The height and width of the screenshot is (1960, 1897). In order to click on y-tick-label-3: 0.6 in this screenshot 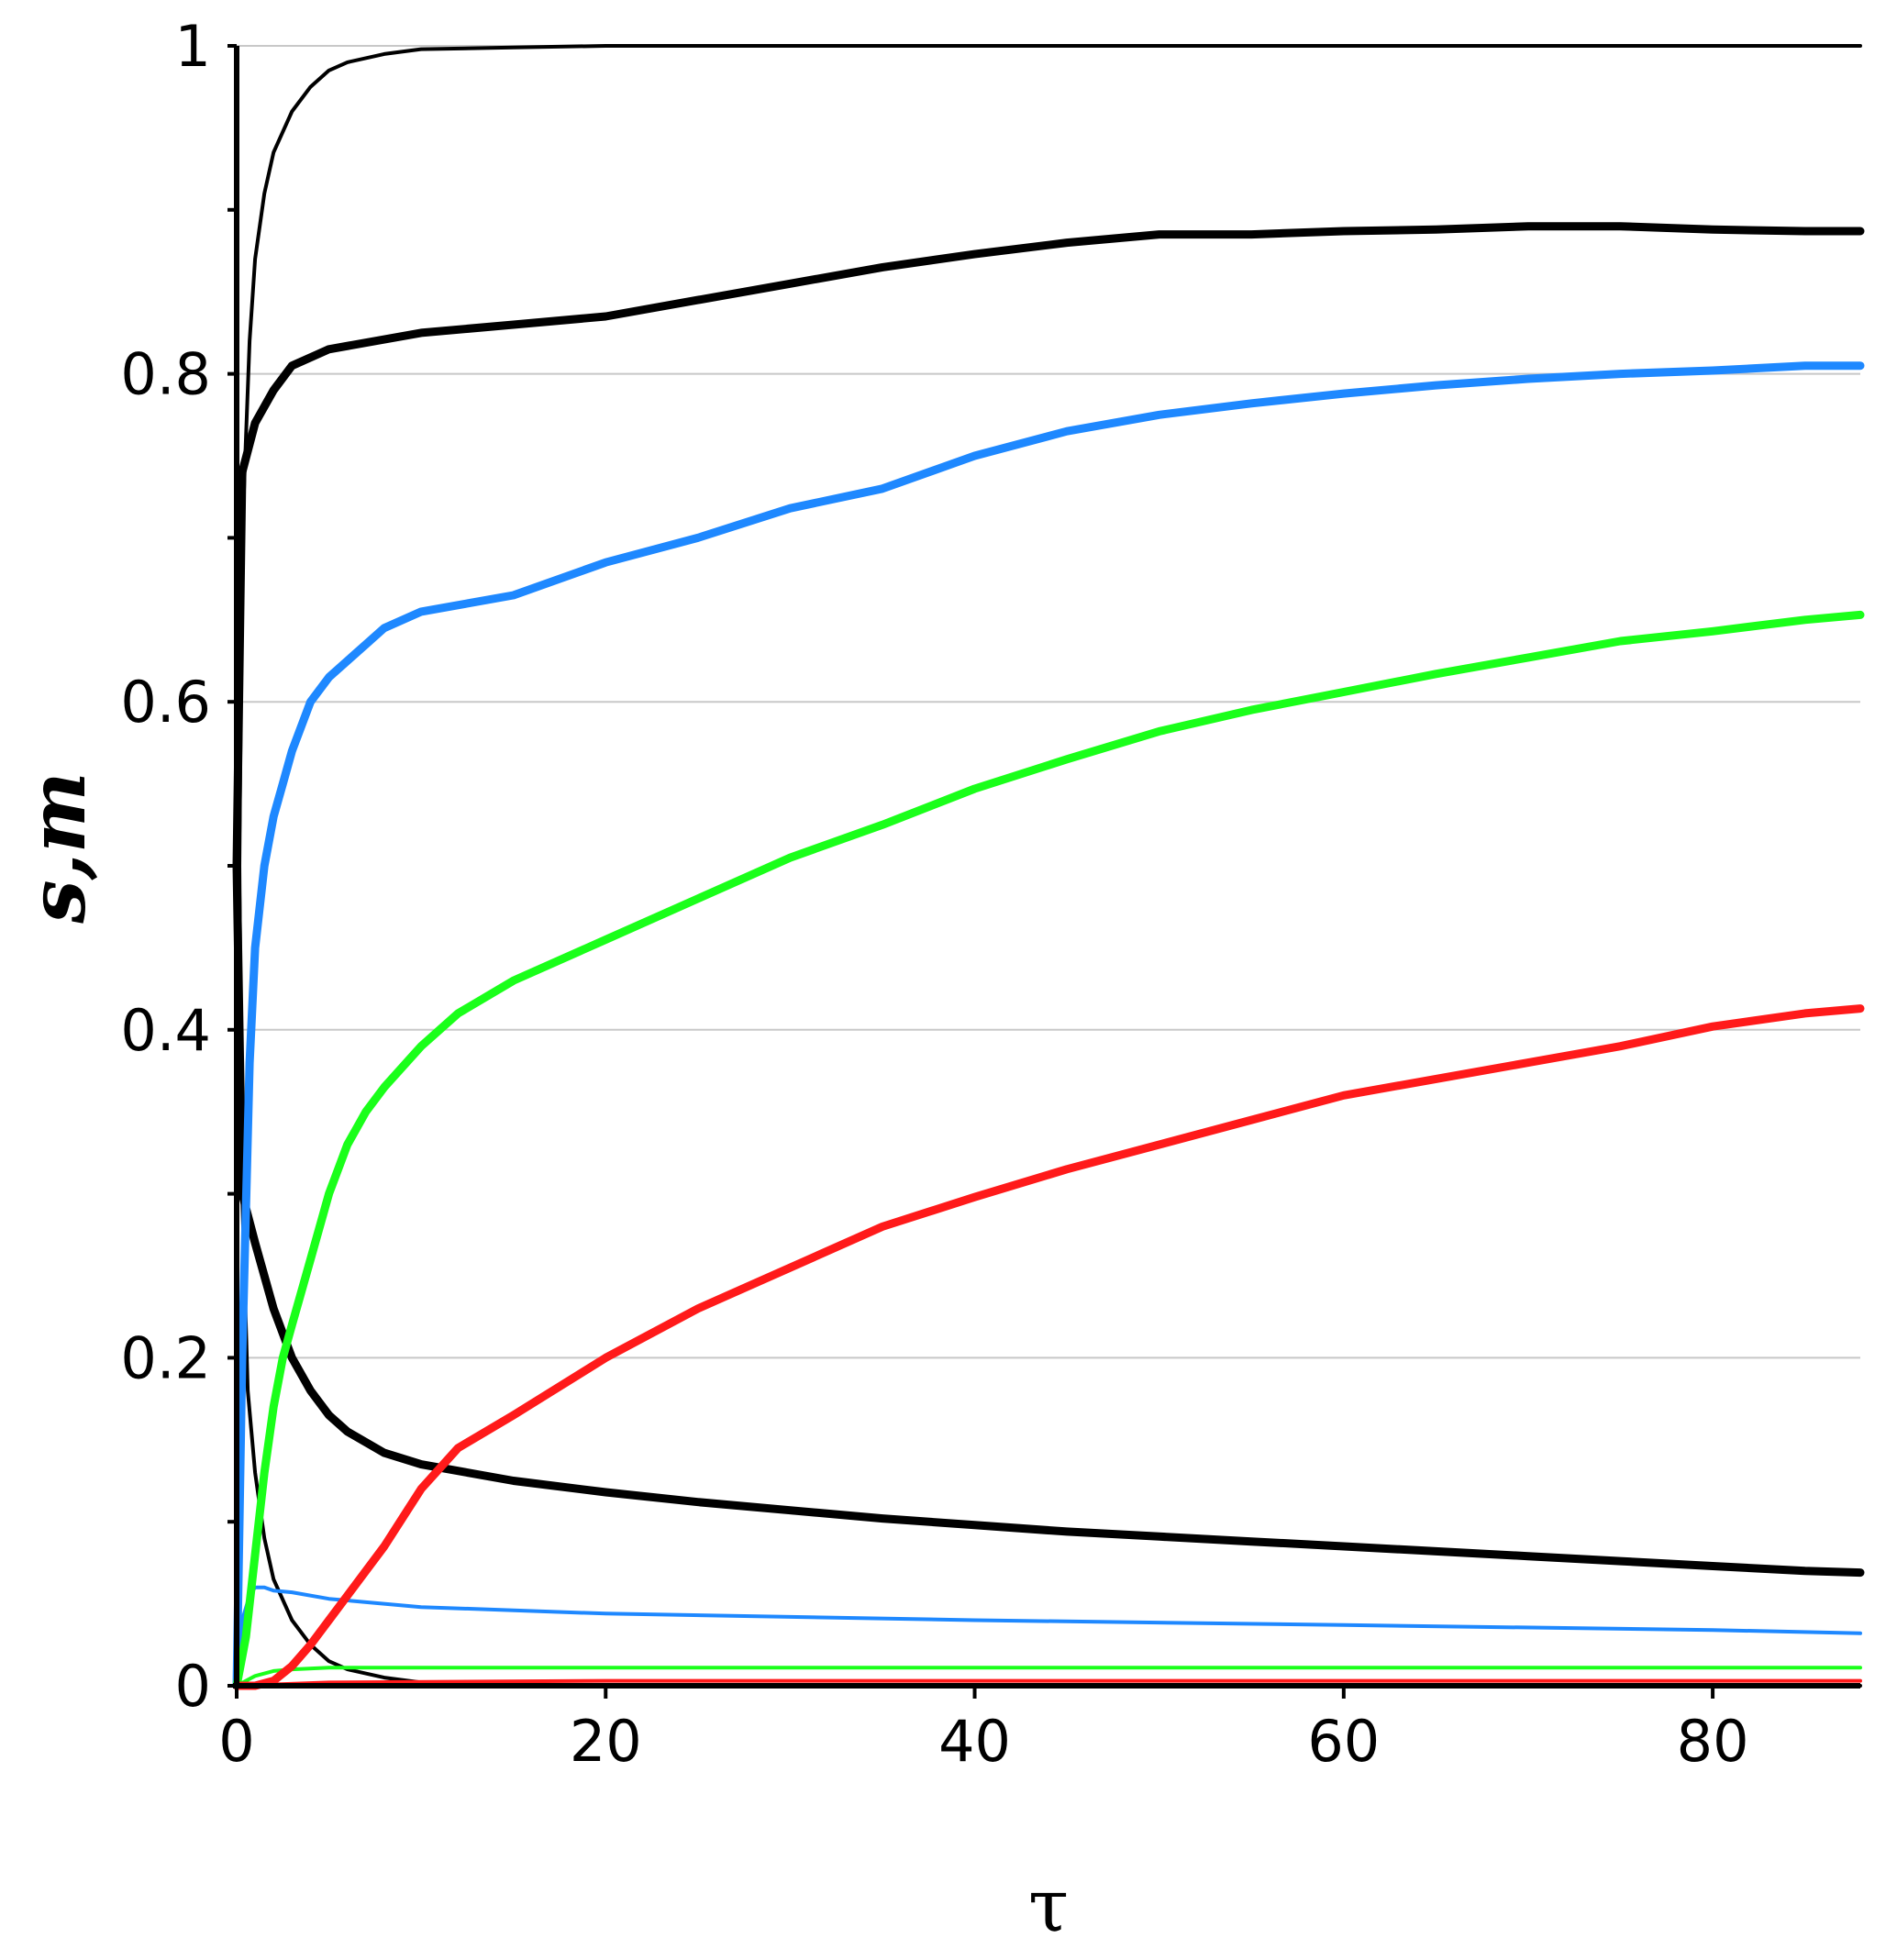, I will do `click(165, 702)`.